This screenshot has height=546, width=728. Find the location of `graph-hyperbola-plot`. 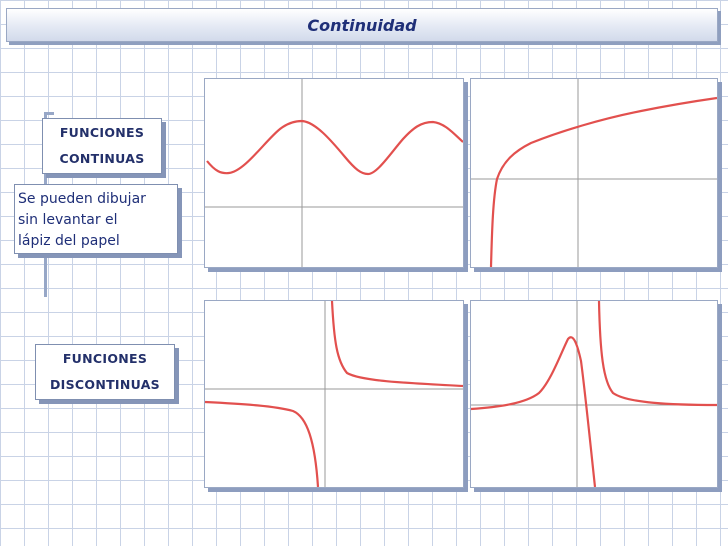

graph-hyperbola-plot is located at coordinates (334, 394).